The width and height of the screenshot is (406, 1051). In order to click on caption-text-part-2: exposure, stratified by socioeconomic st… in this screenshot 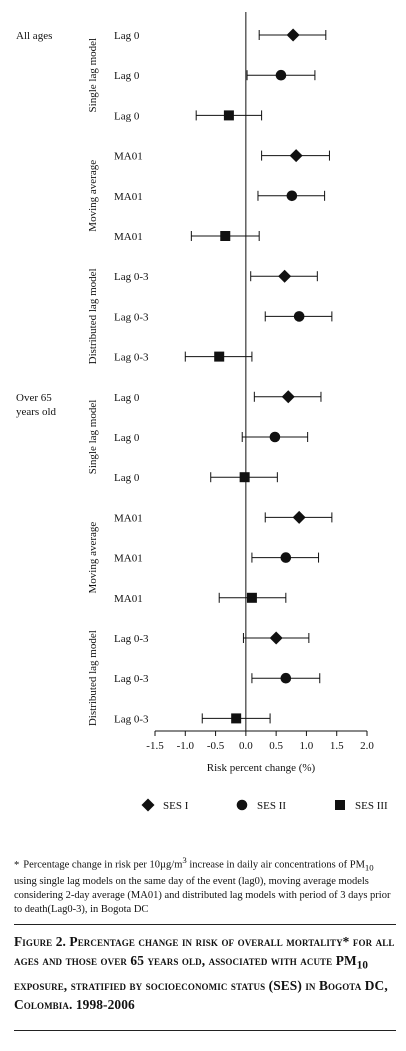, I will do `click(201, 994)`.